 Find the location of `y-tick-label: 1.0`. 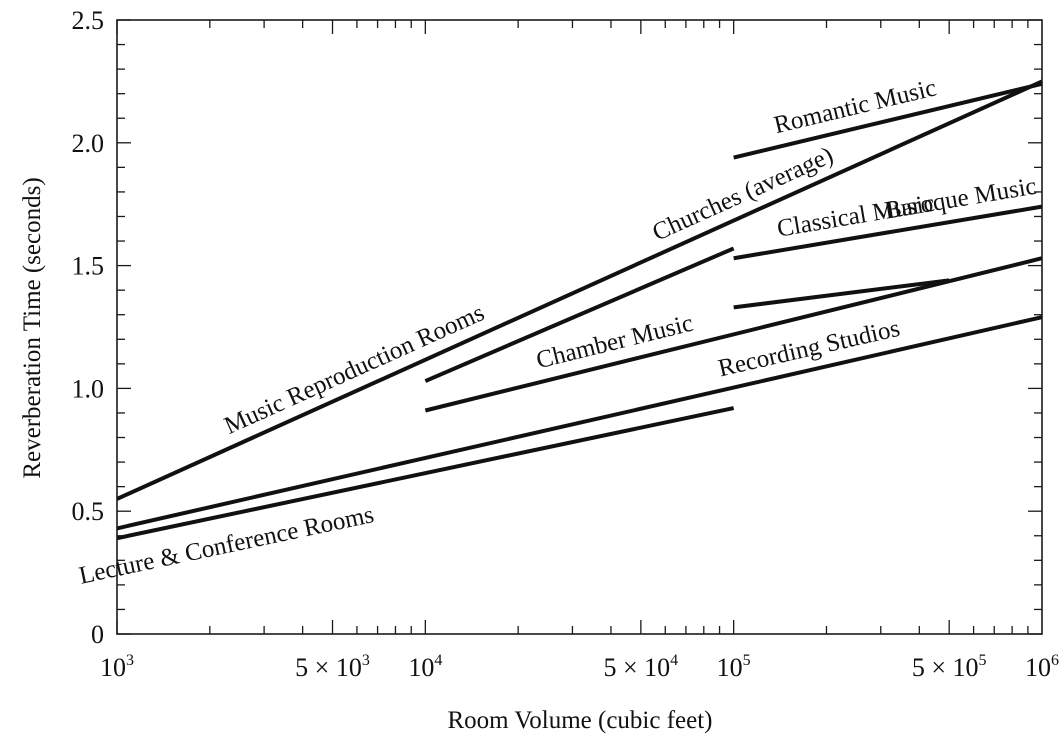

y-tick-label: 1.0 is located at coordinates (88, 388).